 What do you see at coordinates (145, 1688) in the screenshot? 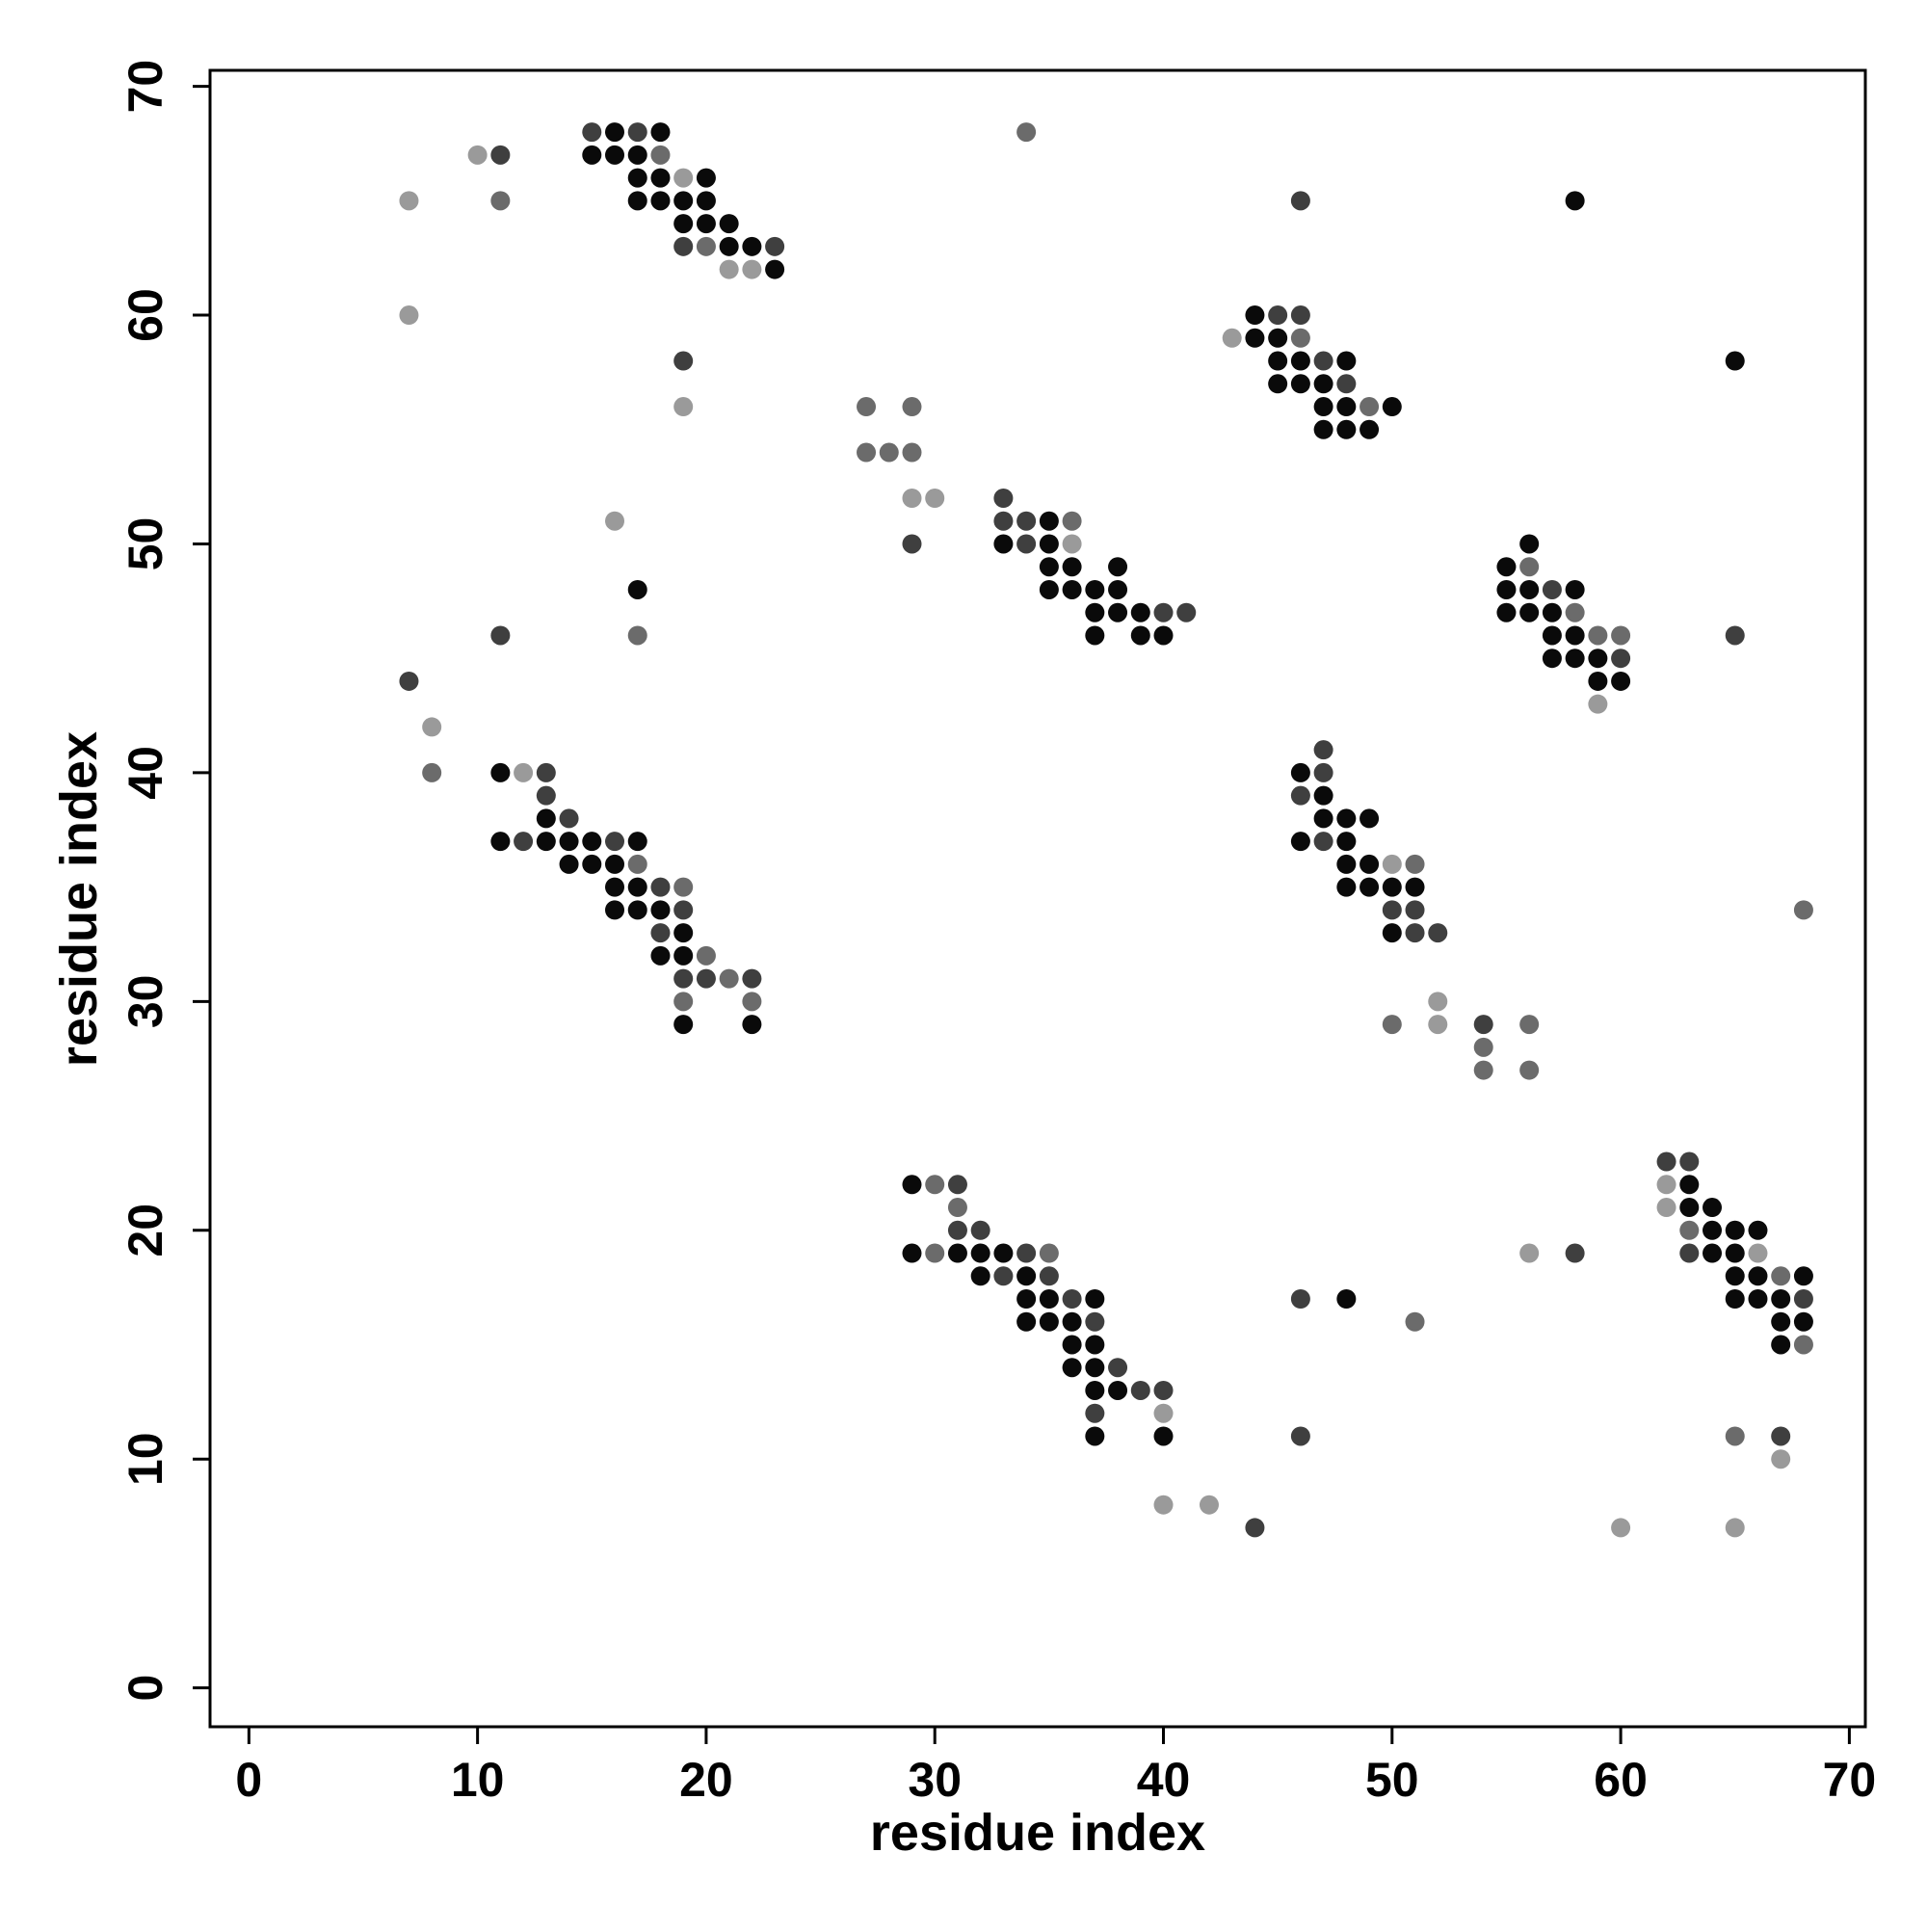
I see `y-tick-label: 0` at bounding box center [145, 1688].